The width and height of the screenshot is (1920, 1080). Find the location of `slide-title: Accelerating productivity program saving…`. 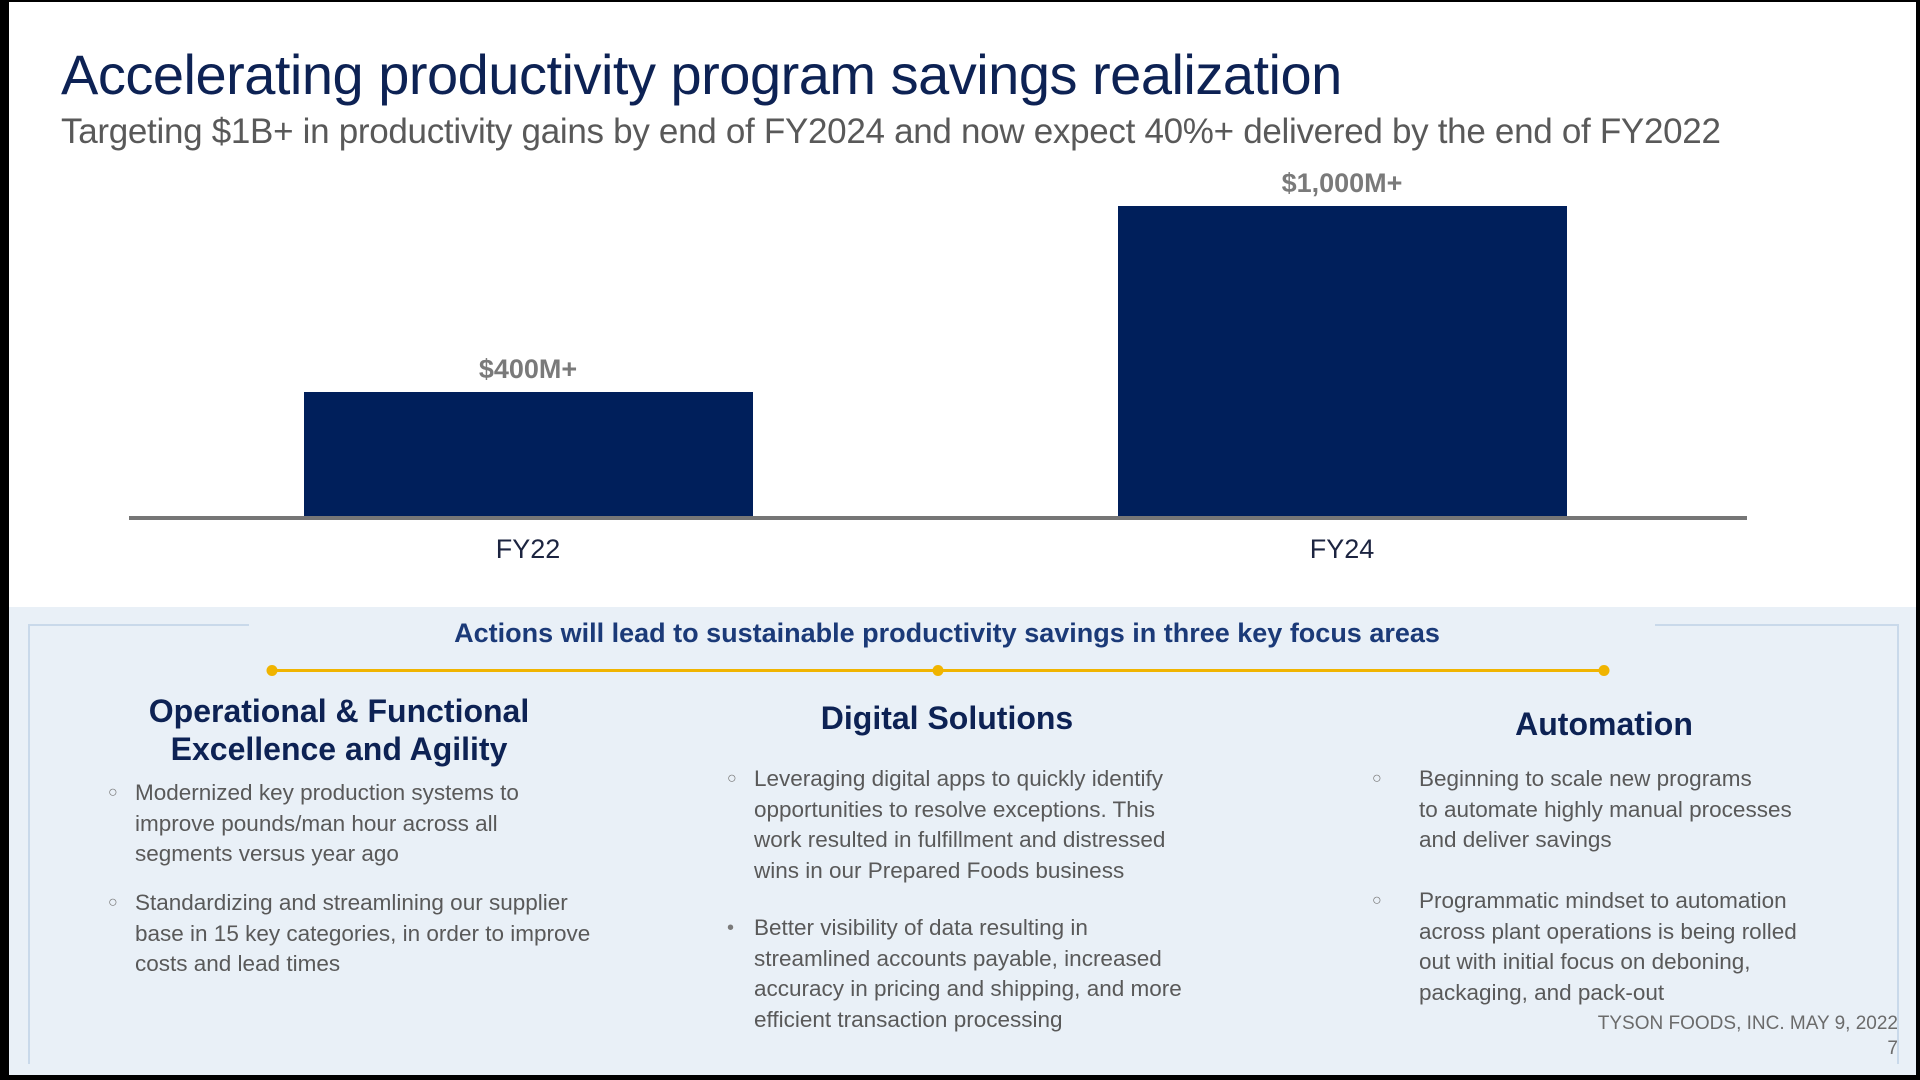

slide-title: Accelerating productivity program saving… is located at coordinates (701, 74).